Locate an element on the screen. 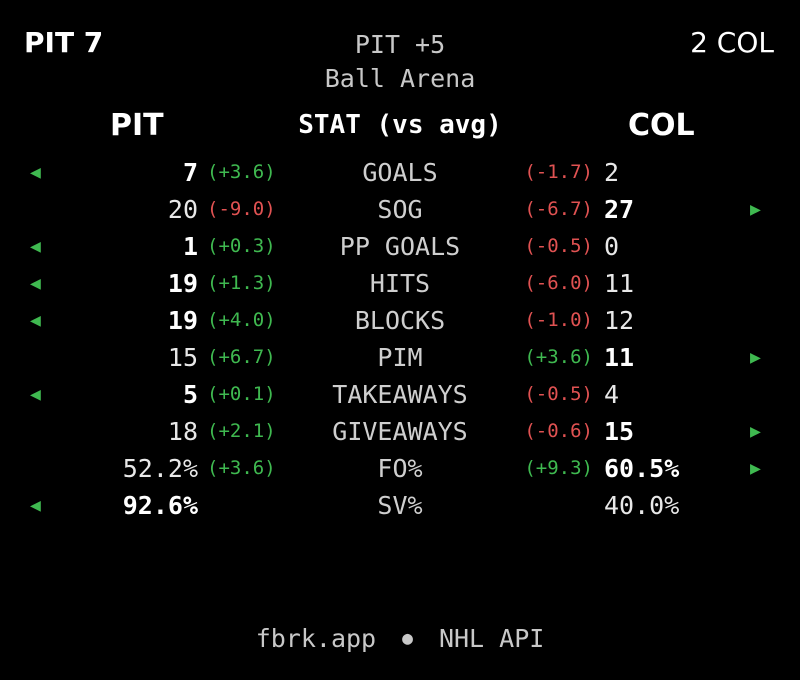 This screenshot has height=680, width=800. stat-label: SV% is located at coordinates (400, 505).